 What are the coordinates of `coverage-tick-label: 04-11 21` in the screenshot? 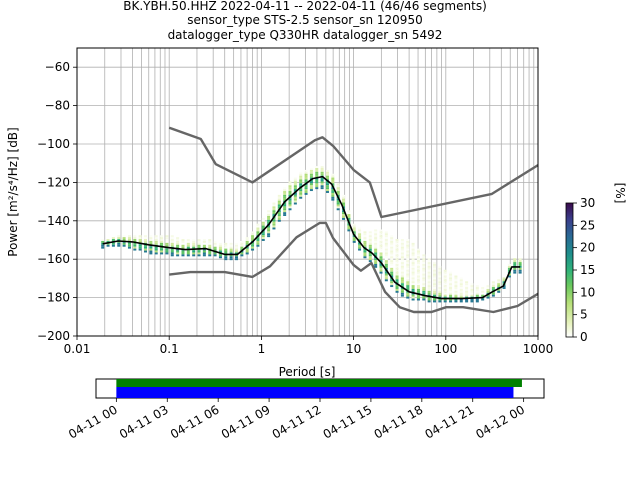 It's located at (450, 421).